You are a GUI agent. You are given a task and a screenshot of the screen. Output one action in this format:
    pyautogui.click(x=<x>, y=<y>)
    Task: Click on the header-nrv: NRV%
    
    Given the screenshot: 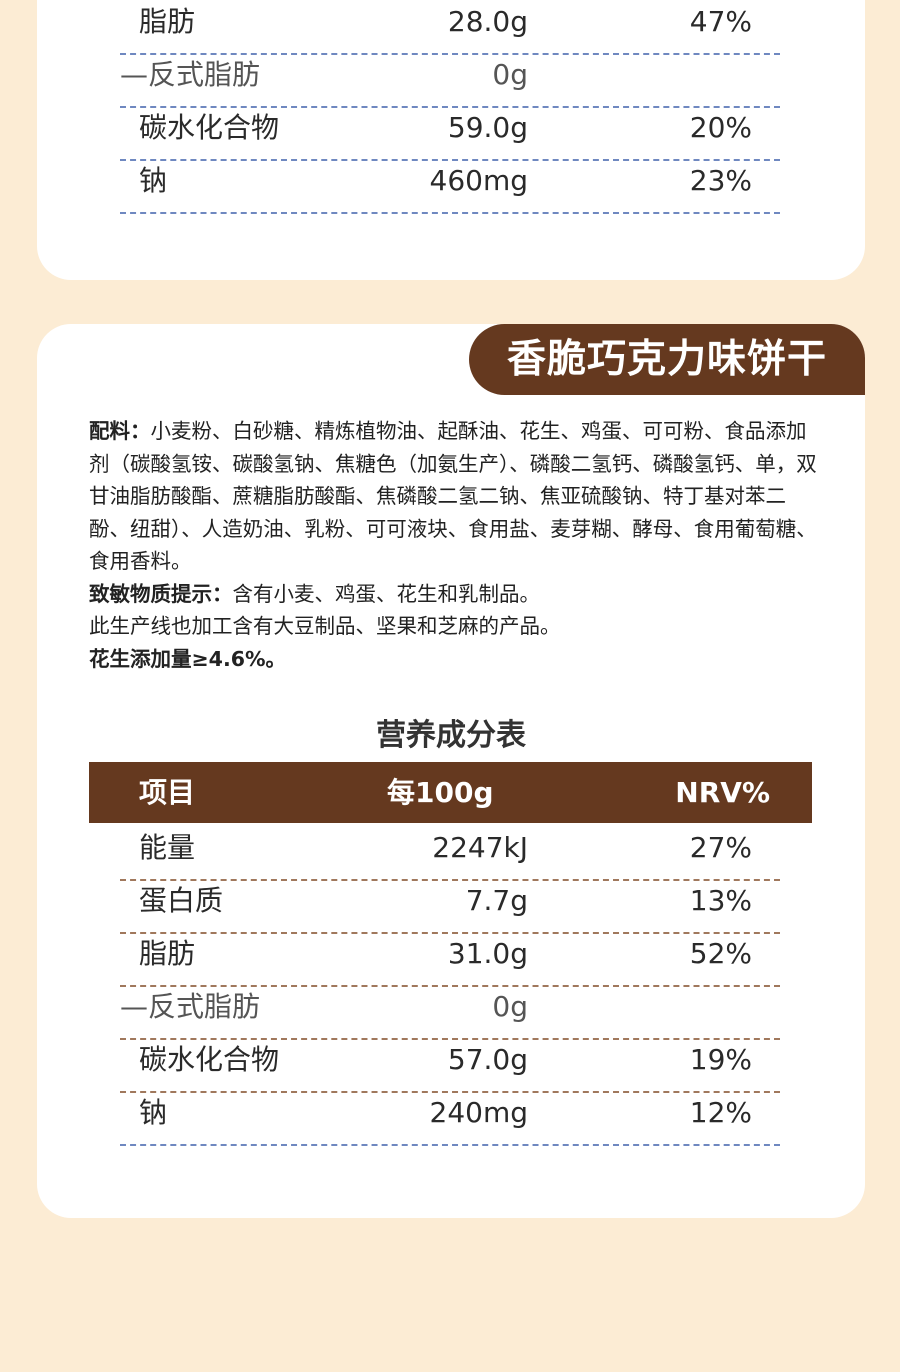 What is the action you would take?
    pyautogui.click(x=722, y=792)
    